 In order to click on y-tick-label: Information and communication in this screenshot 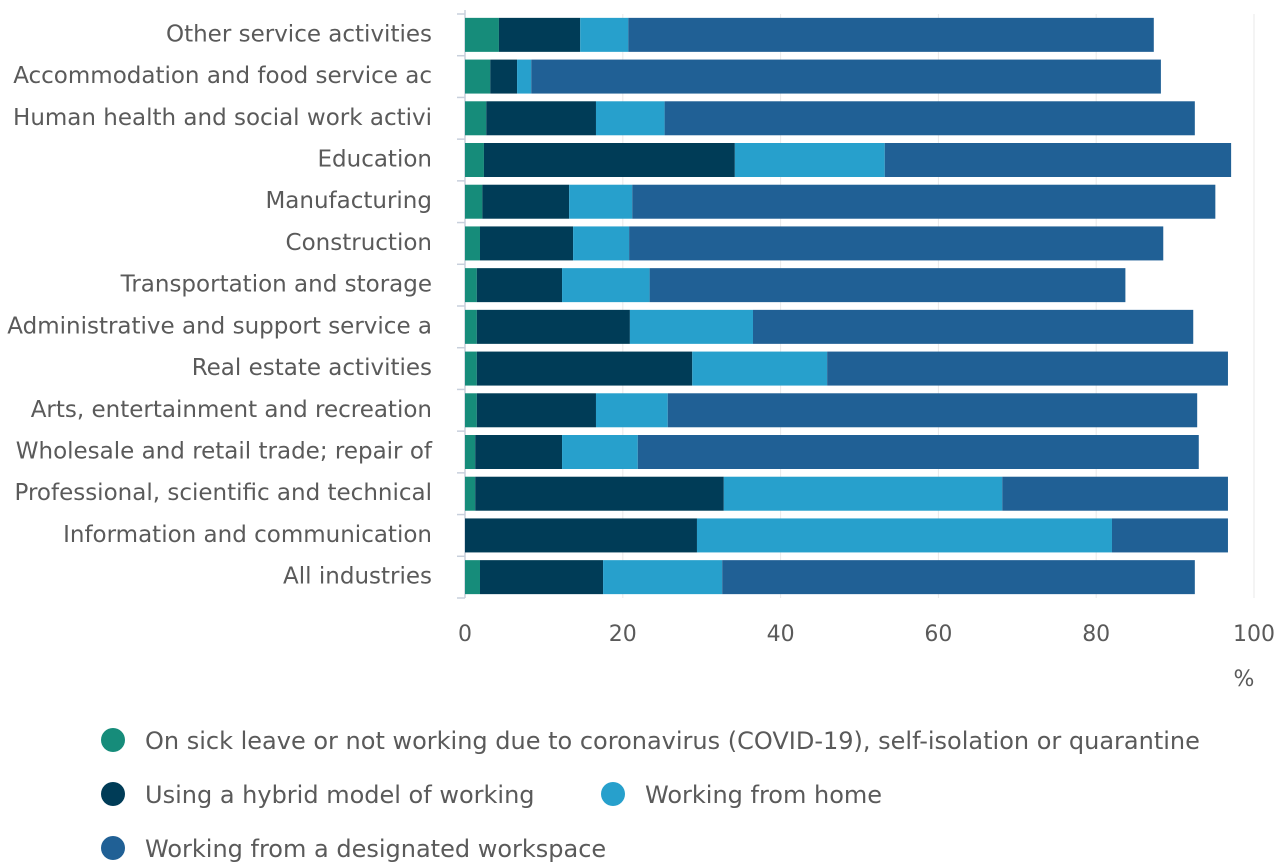, I will do `click(247, 535)`.